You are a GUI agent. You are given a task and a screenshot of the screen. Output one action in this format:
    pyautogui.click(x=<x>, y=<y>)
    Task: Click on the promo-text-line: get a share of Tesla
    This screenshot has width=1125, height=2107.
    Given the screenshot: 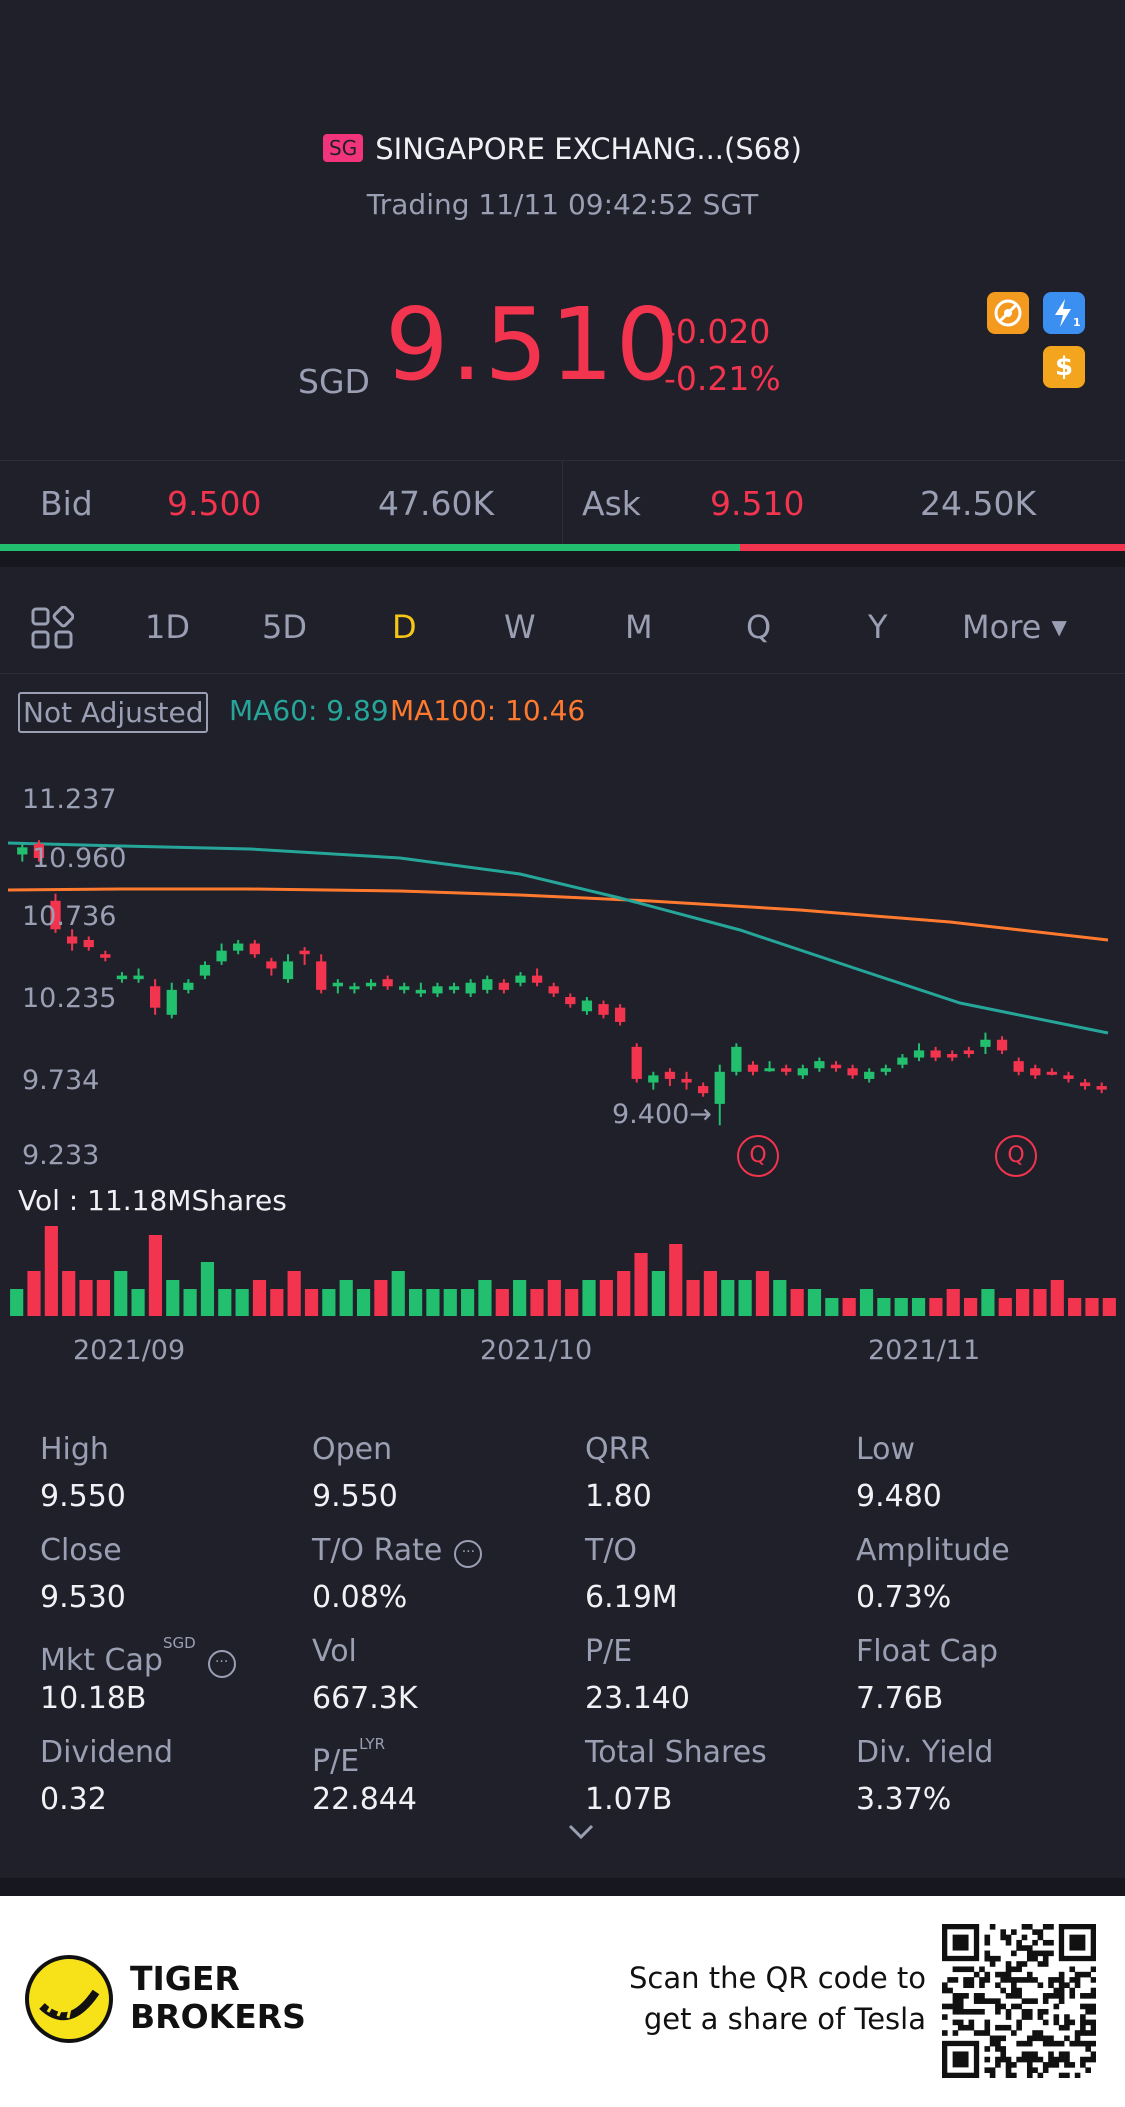 What is the action you would take?
    pyautogui.click(x=784, y=2019)
    